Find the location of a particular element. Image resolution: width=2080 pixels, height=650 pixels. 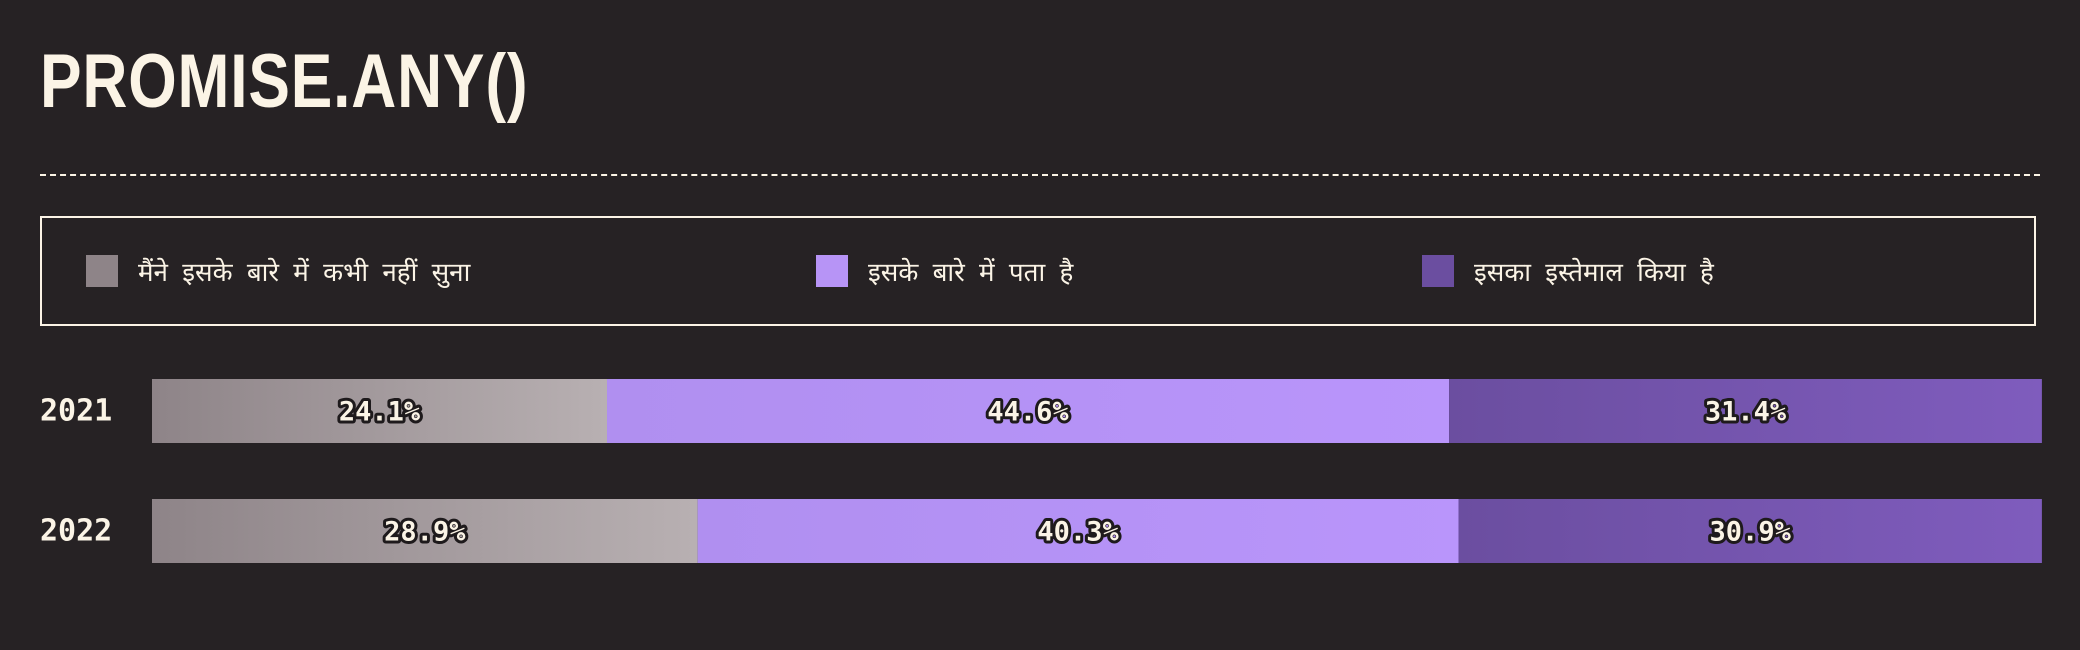

data-label-2021-0: 24.1% is located at coordinates (380, 412).